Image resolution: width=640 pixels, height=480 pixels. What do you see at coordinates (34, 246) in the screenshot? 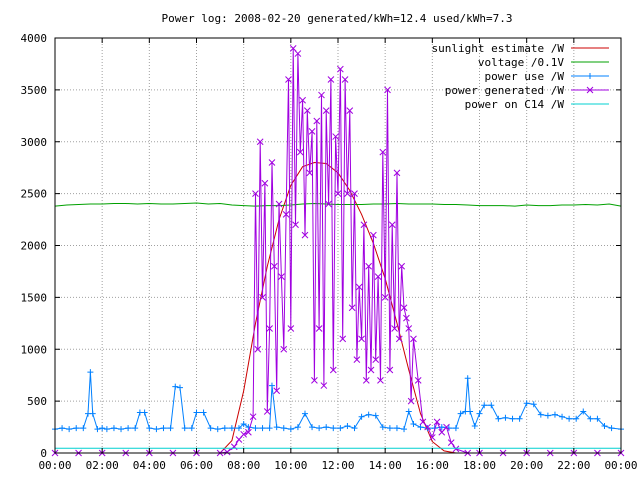
I see `y-tick-label: 2000` at bounding box center [34, 246].